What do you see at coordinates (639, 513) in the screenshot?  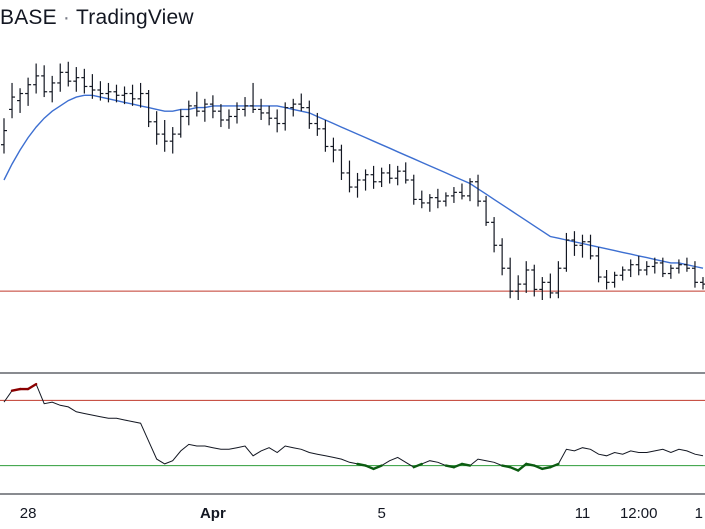 I see `x-tick-label: 12:00` at bounding box center [639, 513].